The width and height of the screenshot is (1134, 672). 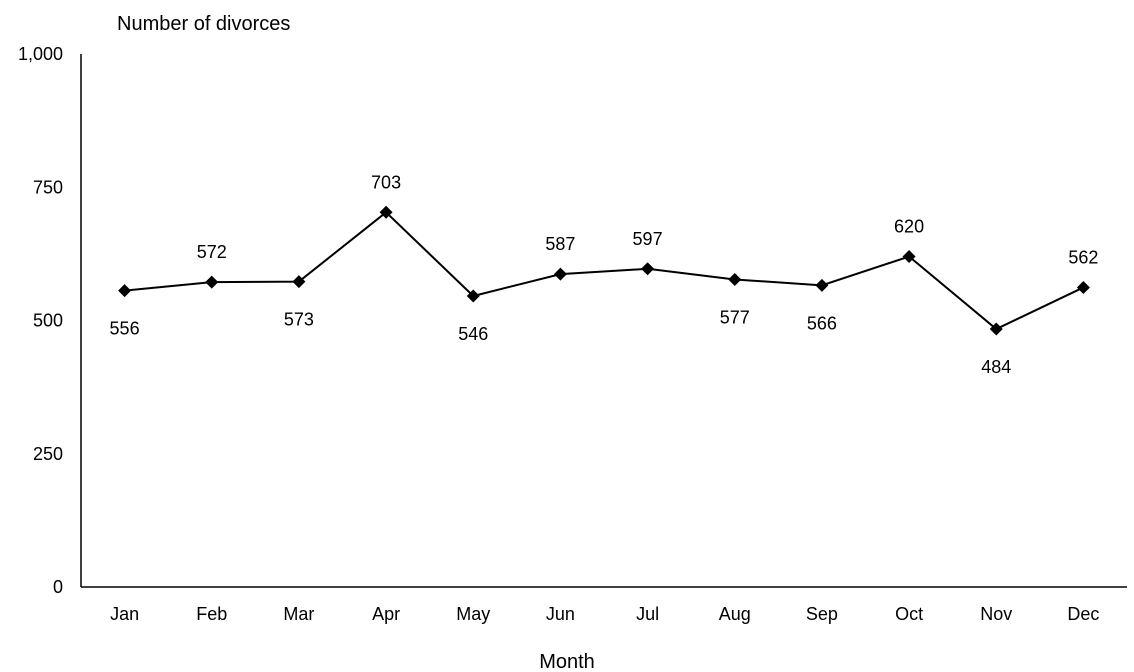 I want to click on data-label: 484, so click(x=996, y=367).